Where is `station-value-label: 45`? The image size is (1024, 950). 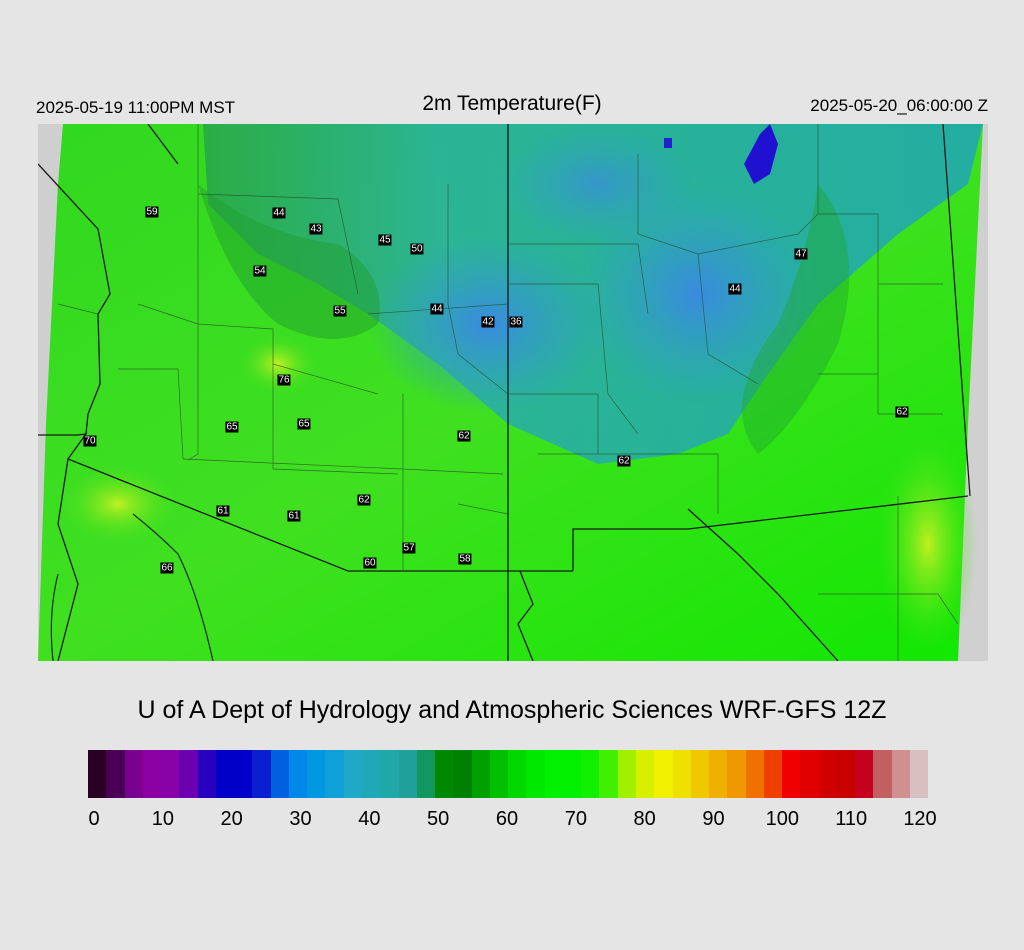
station-value-label: 45 is located at coordinates (385, 240).